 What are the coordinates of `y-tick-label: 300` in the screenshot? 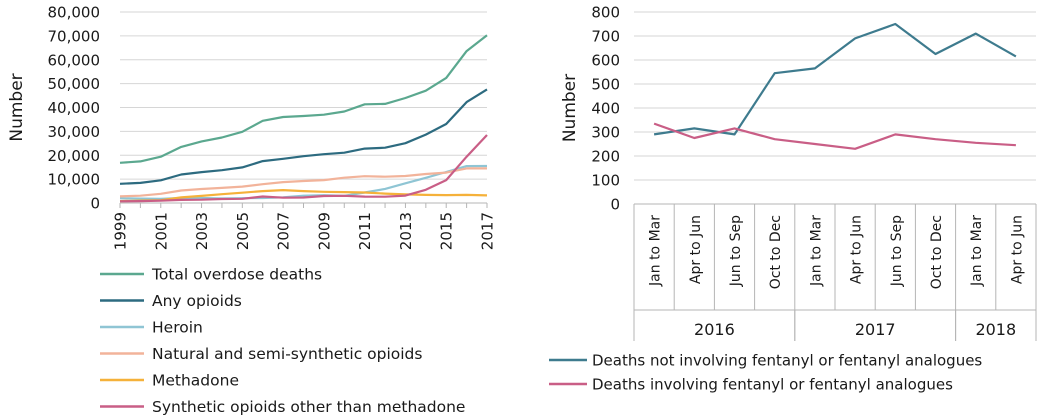 It's located at (605, 133).